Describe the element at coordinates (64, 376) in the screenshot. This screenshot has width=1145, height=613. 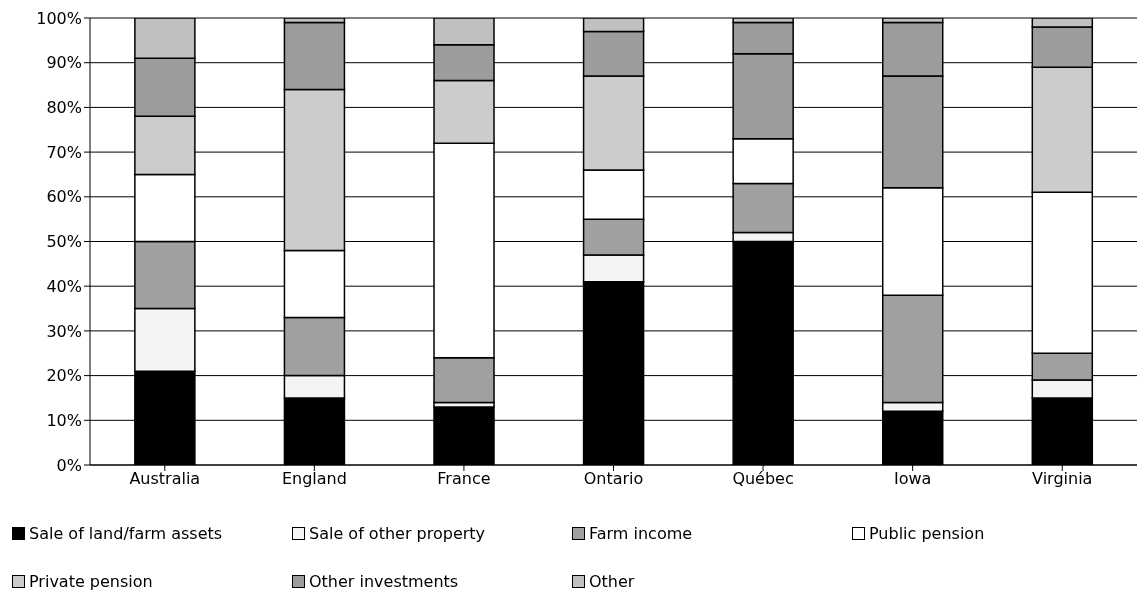
I see `y-tick-label: 20%` at that location.